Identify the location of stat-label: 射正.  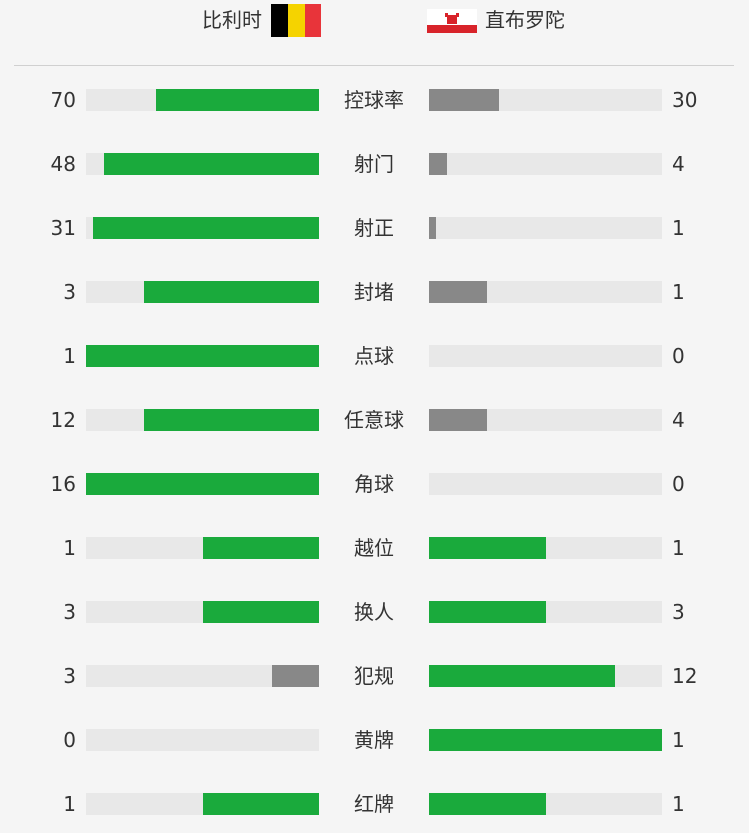
(374, 228).